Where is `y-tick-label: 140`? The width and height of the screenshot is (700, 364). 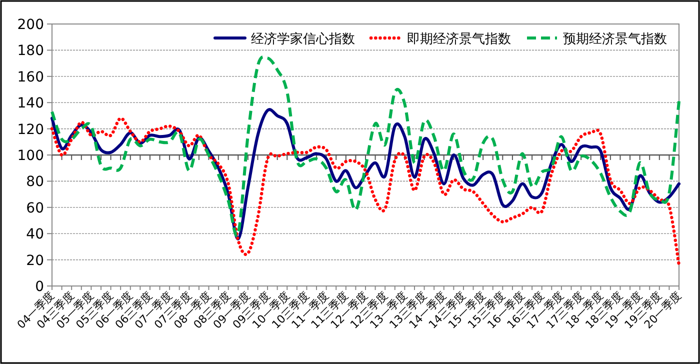 y-tick-label: 140 is located at coordinates (30, 104).